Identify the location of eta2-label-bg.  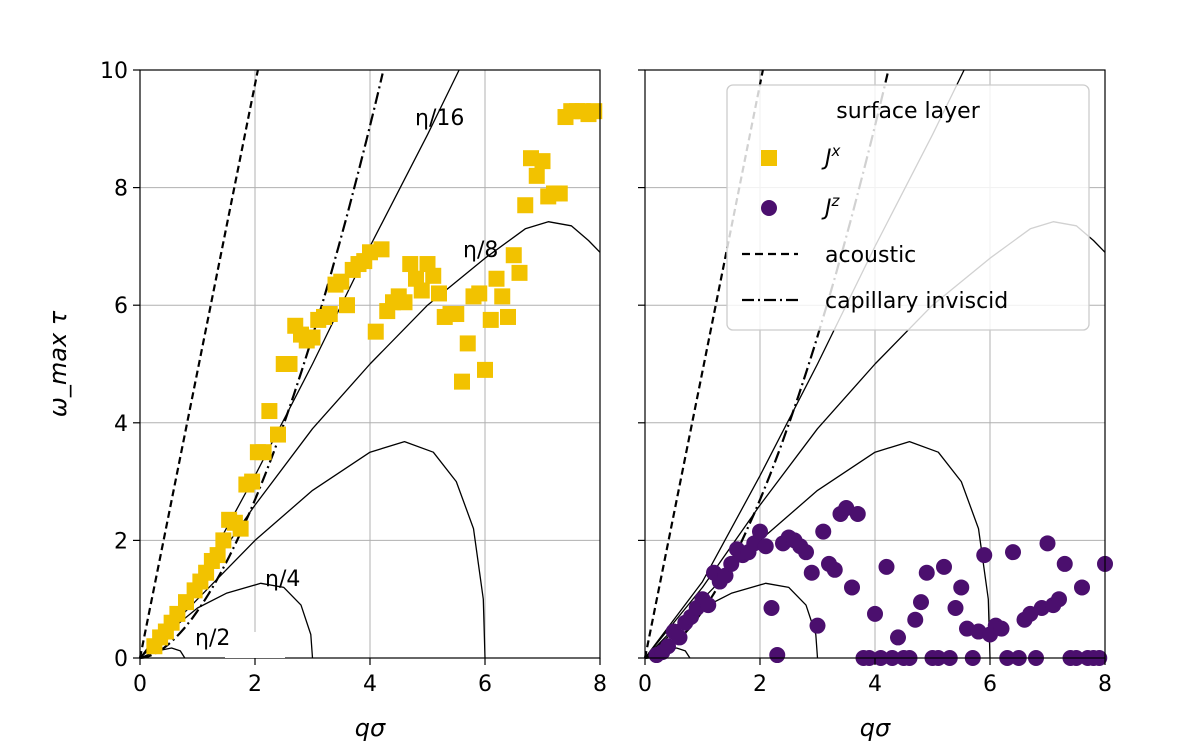
(255, 645).